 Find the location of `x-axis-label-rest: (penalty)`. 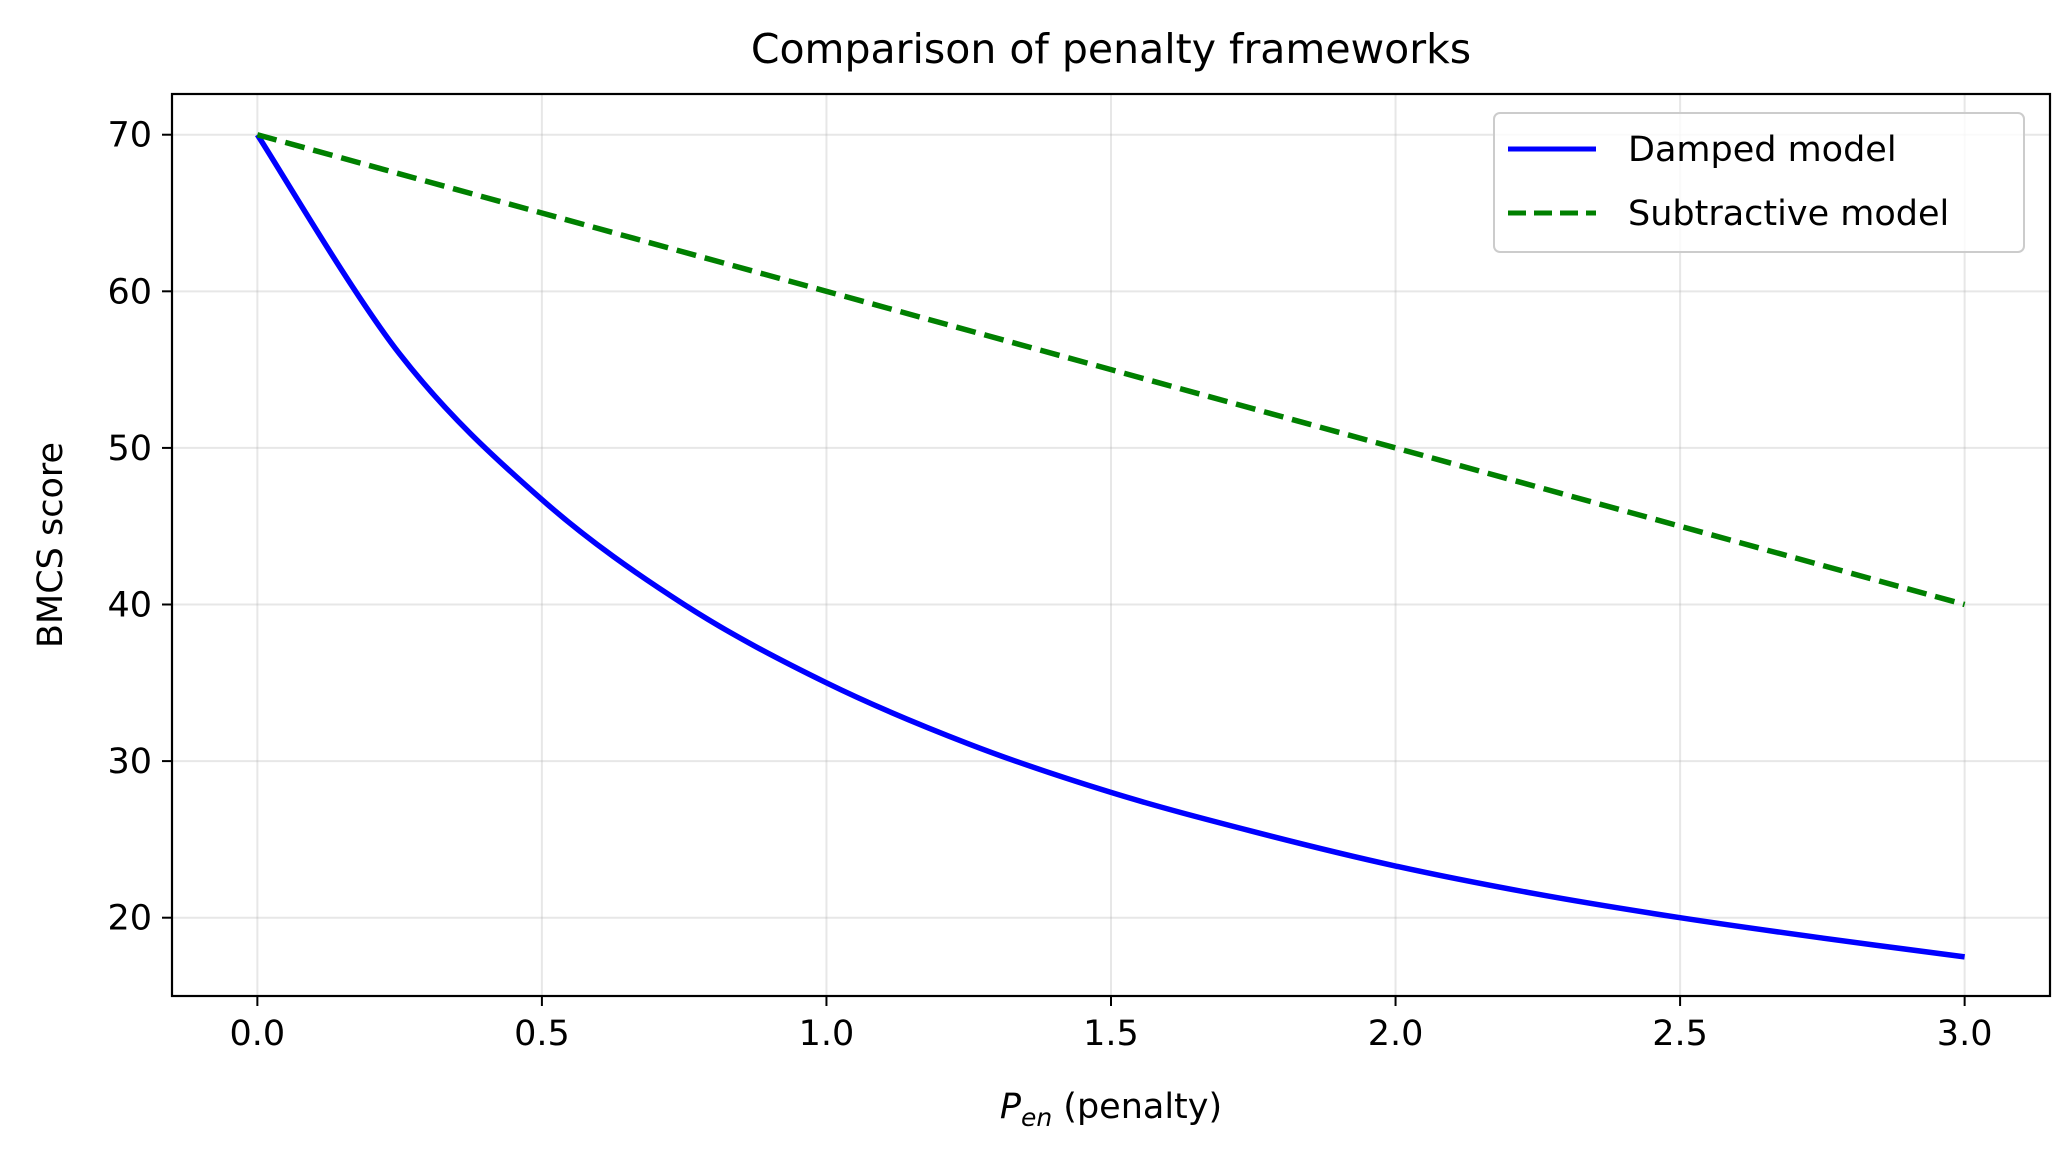

x-axis-label-rest: (penalty) is located at coordinates (1137, 1107).